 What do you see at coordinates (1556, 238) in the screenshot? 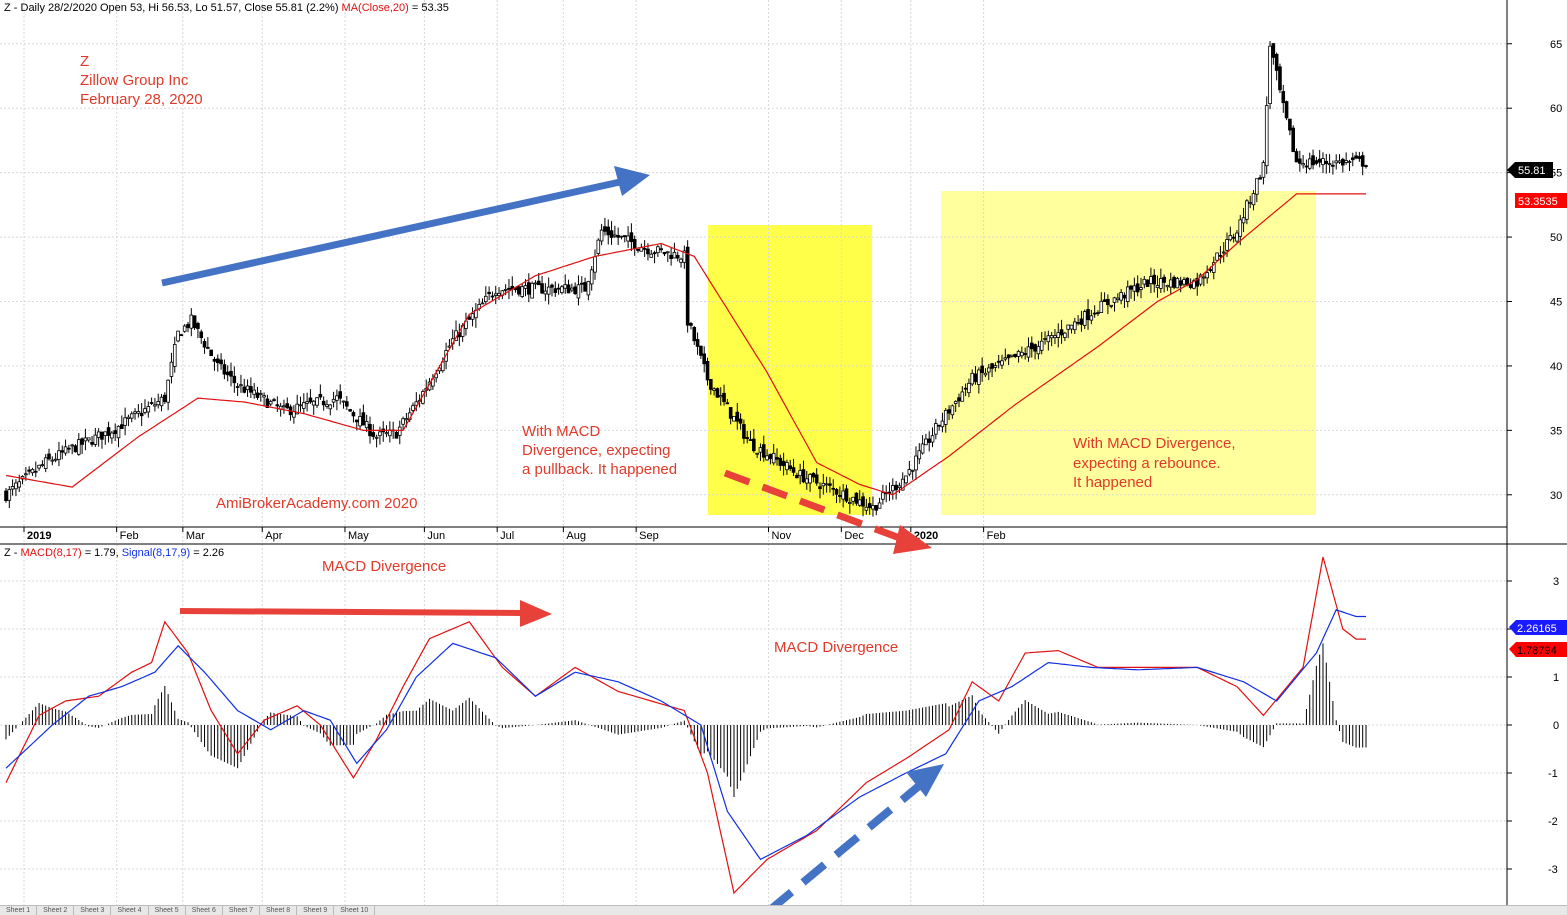
I see `y-tick-label: 50` at bounding box center [1556, 238].